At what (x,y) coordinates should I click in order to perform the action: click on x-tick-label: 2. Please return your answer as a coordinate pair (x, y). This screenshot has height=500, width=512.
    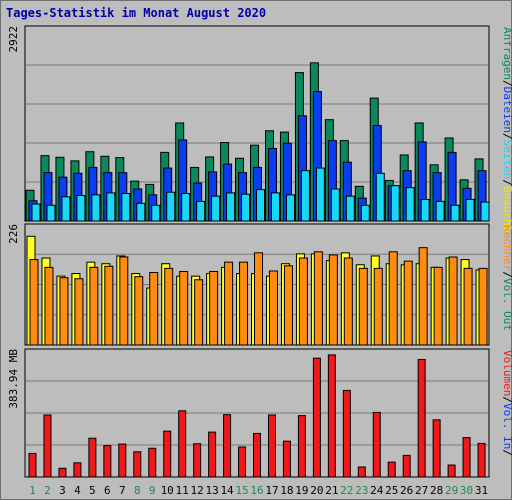
    Looking at the image, I should click on (47, 490).